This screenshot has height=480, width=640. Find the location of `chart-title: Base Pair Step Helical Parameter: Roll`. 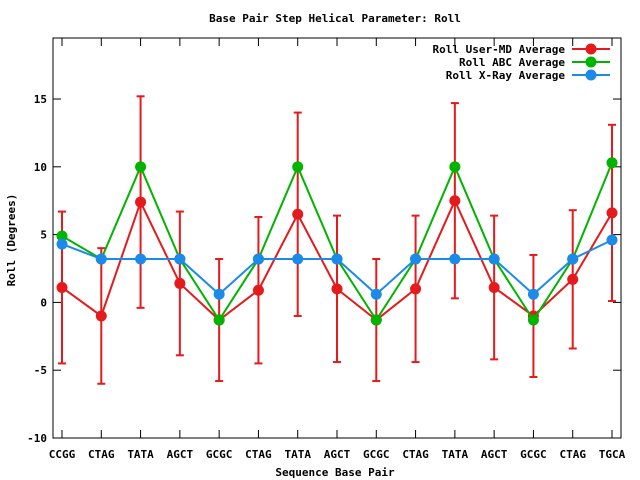

chart-title: Base Pair Step Helical Parameter: Roll is located at coordinates (335, 18).